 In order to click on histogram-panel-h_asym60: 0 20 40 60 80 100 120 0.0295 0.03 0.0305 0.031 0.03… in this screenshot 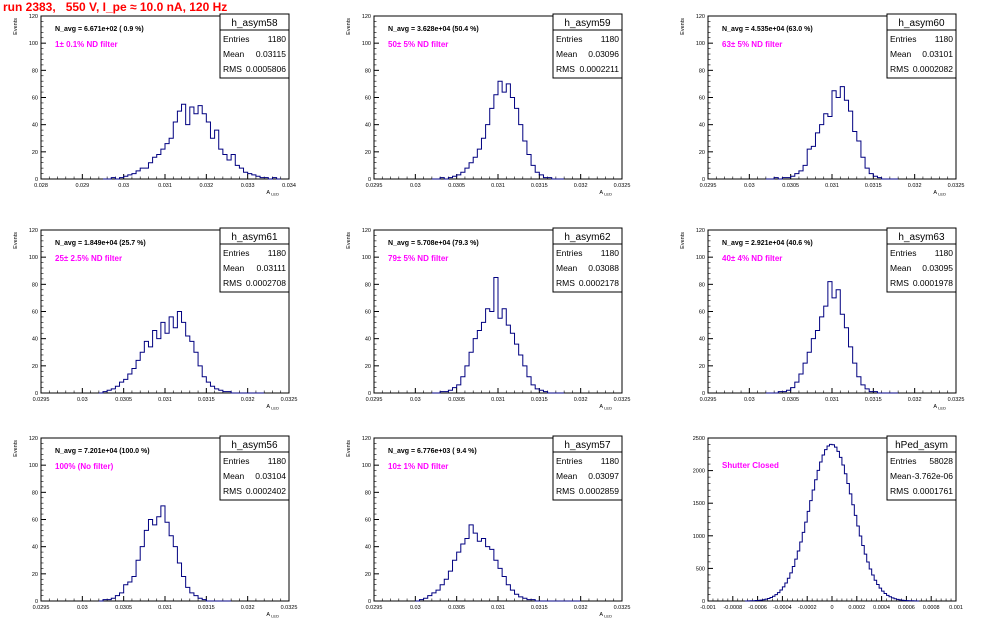, I will do `click(822, 105)`.